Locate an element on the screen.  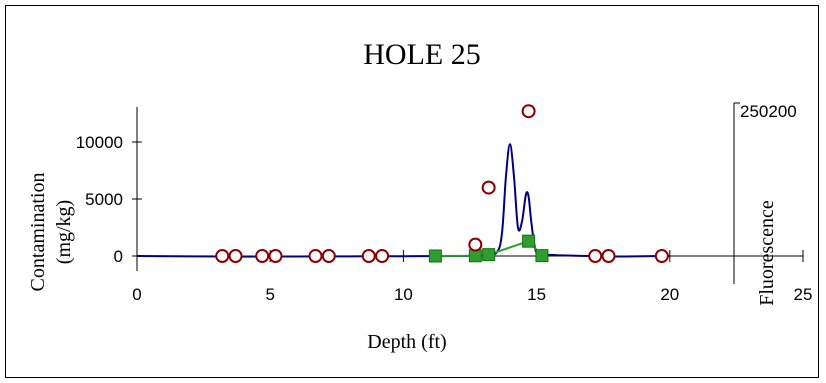
chart-title: HOLE 25 is located at coordinates (421, 54).